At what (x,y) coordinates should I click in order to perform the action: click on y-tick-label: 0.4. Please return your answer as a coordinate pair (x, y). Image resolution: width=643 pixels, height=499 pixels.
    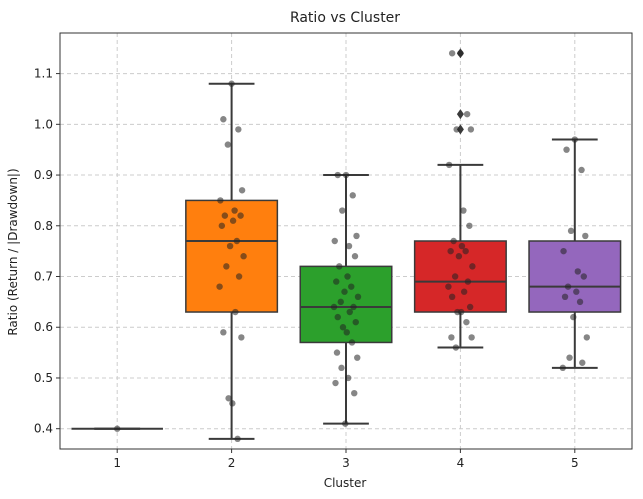
    Looking at the image, I should click on (43, 429).